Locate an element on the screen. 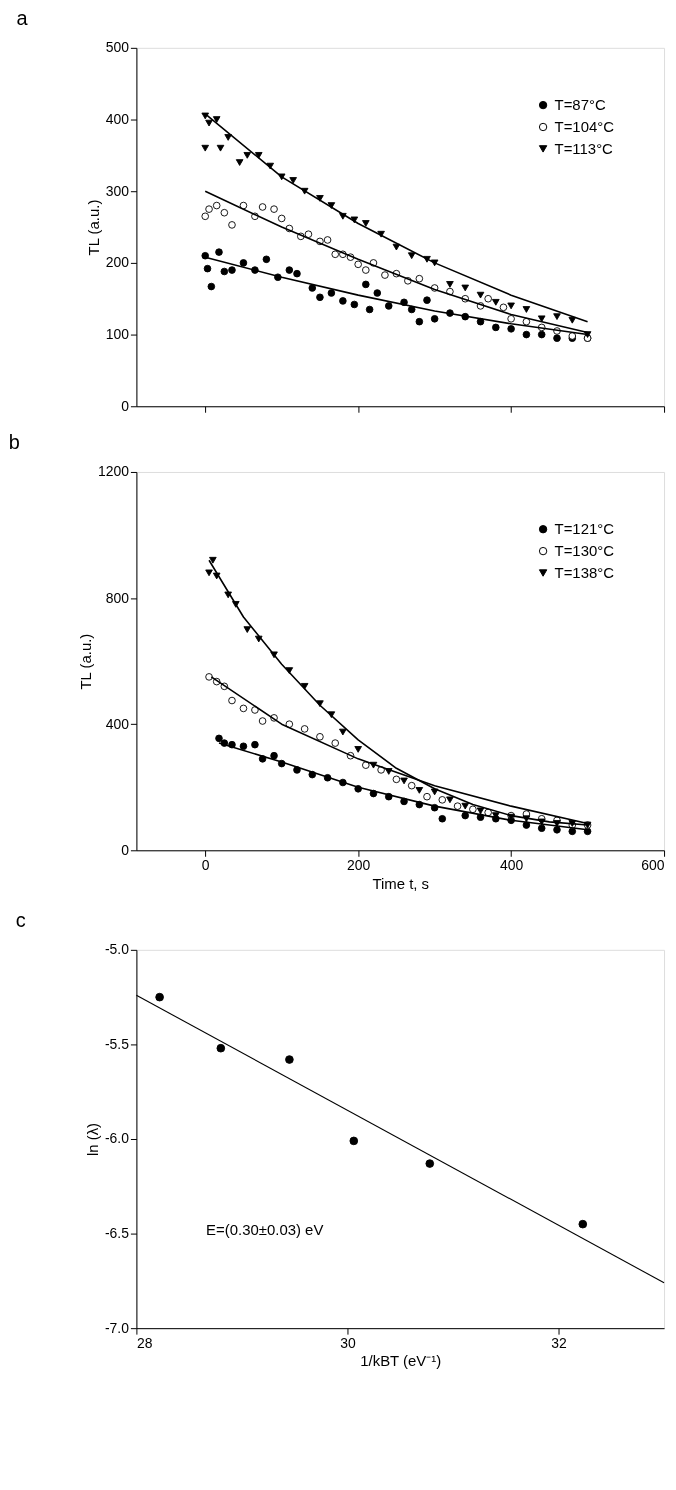 This screenshot has width=676, height=1490. y-tick-label: -6.0 is located at coordinates (117, 1138).